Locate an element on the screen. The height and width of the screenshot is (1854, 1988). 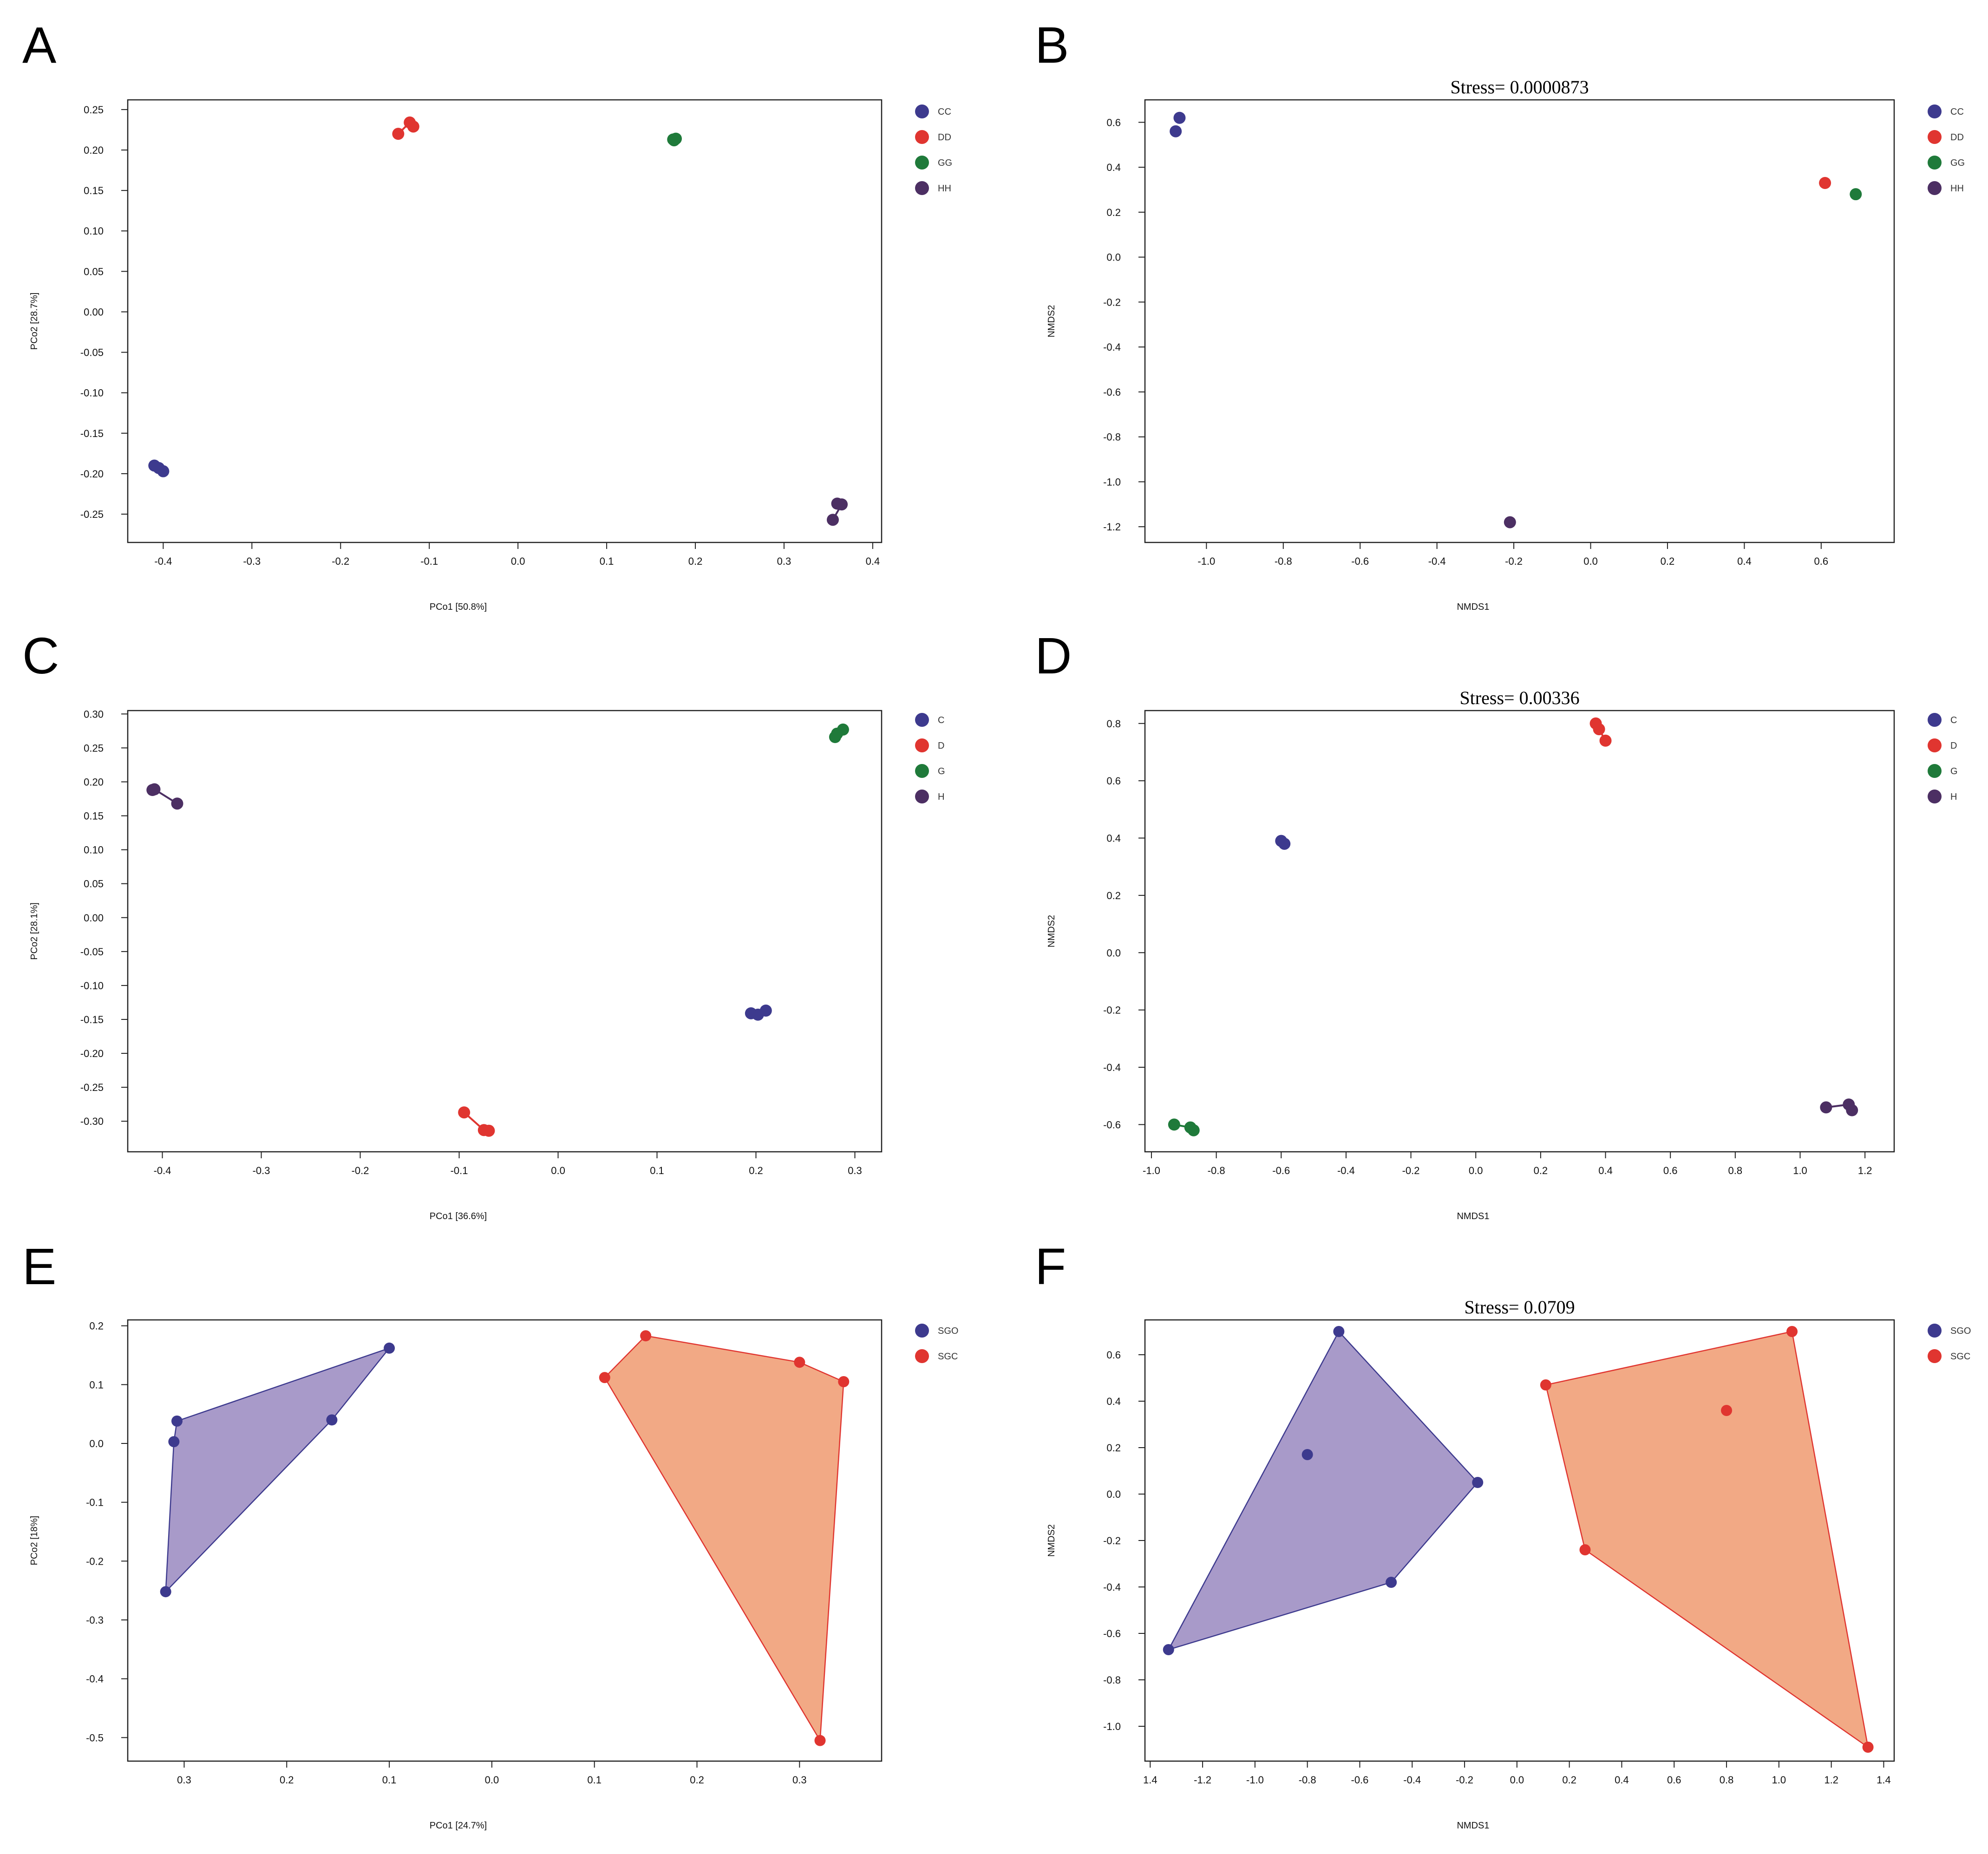
panel-letter-a: A is located at coordinates (39, 45).